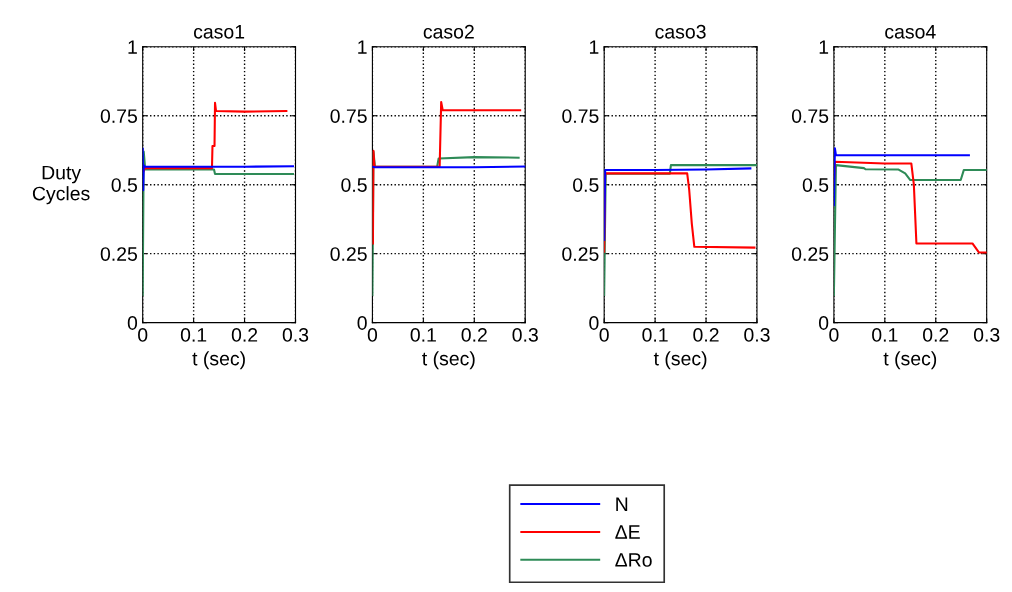  Describe the element at coordinates (680, 31) in the screenshot. I see `chart-title: caso3` at that location.